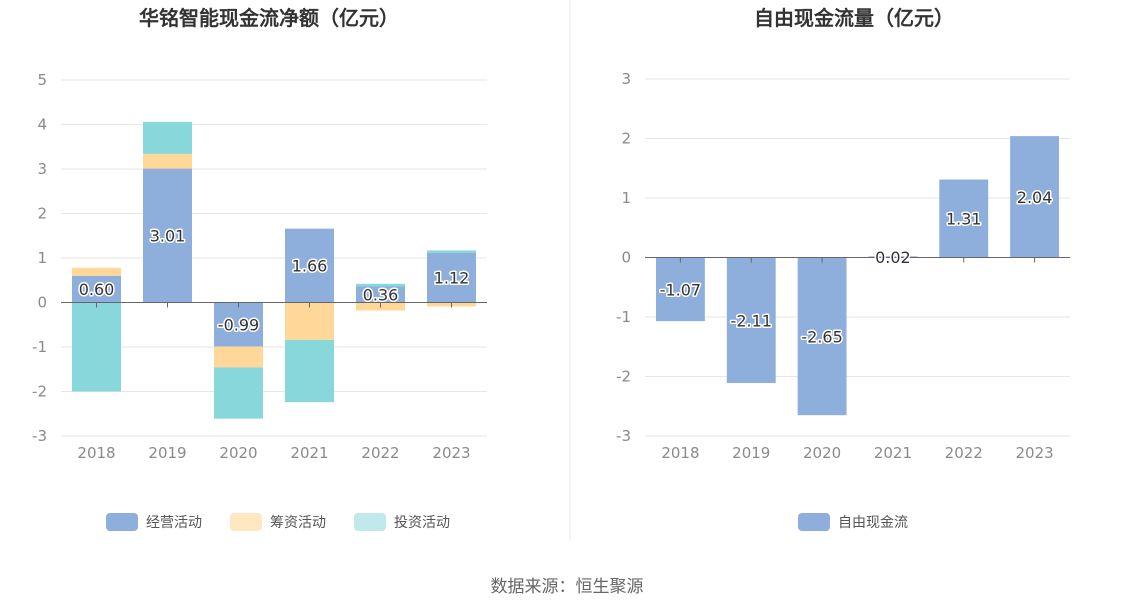 The height and width of the screenshot is (612, 1134). What do you see at coordinates (873, 523) in the screenshot?
I see `legend-label: 自由现金流` at bounding box center [873, 523].